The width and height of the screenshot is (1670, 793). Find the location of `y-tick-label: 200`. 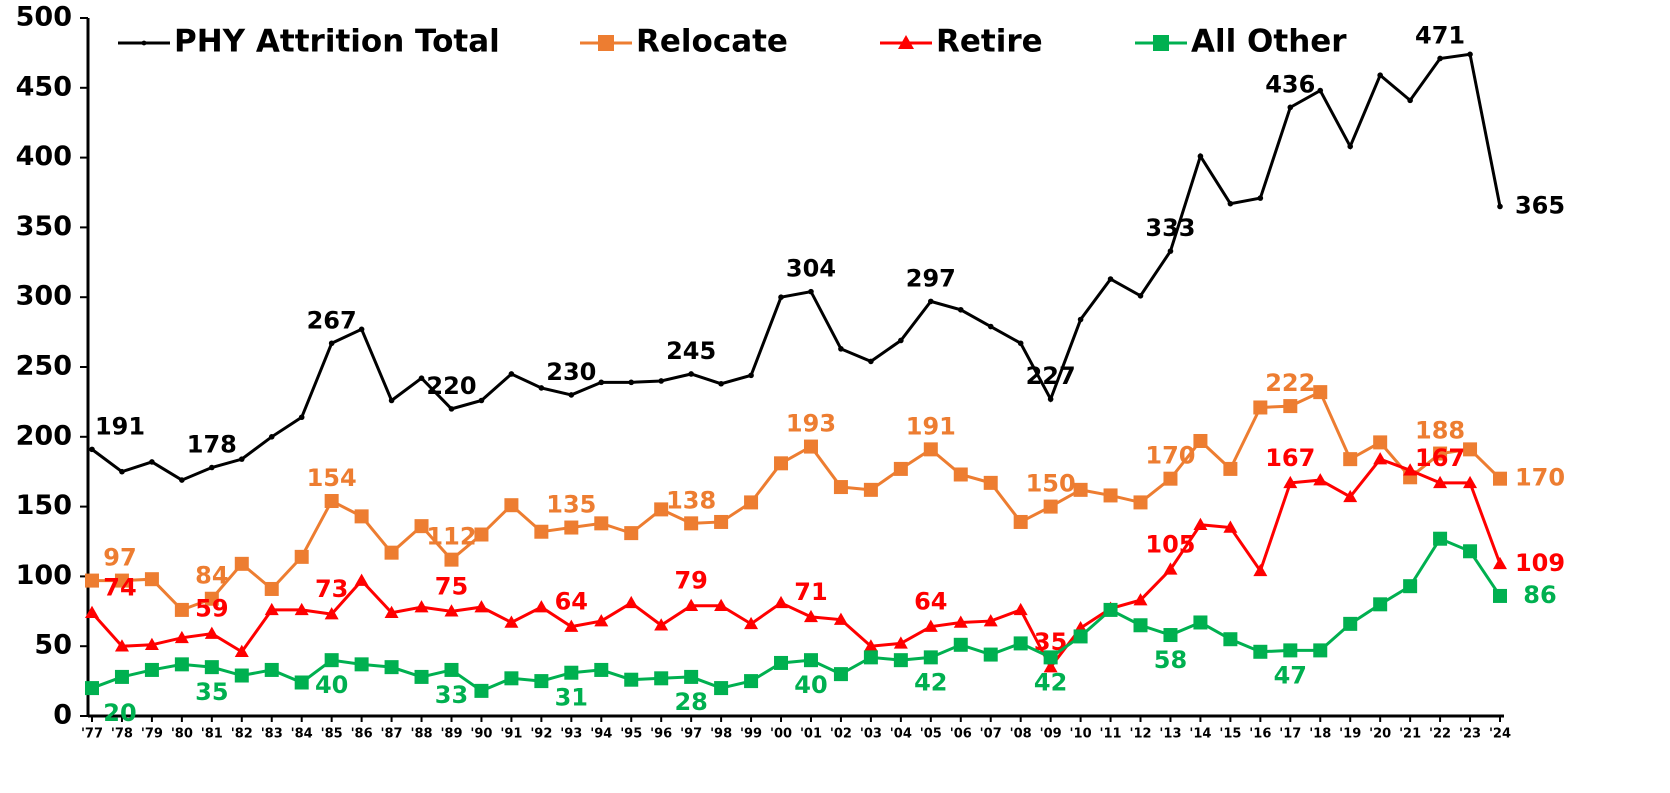

y-tick-label: 200 is located at coordinates (44, 435).